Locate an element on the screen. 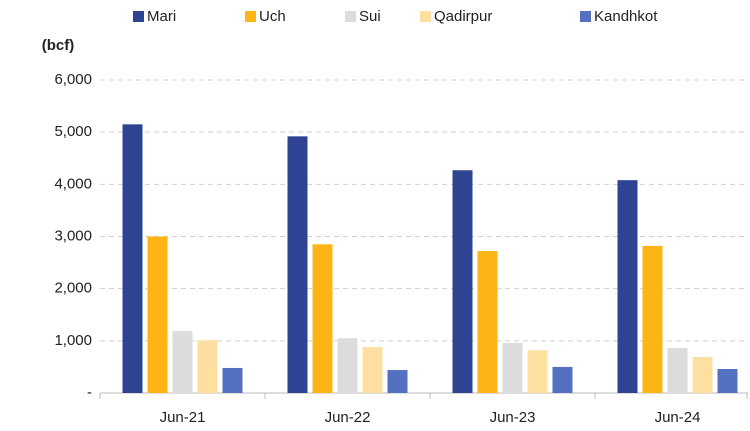 The image size is (750, 431). y-tick-label: 4,000 is located at coordinates (73, 183).